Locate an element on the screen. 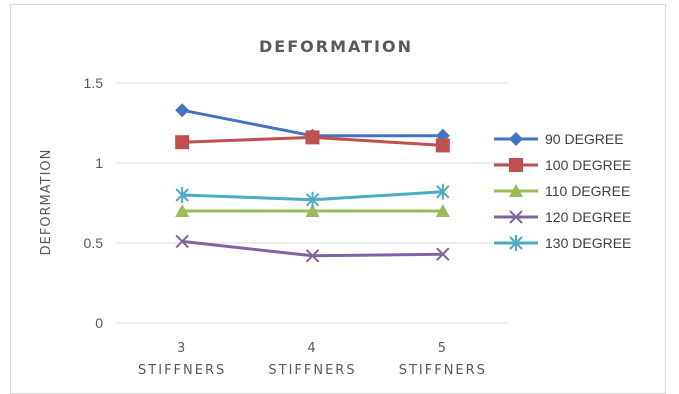 The height and width of the screenshot is (394, 679). legend-item: 90 DEGREE is located at coordinates (559, 139).